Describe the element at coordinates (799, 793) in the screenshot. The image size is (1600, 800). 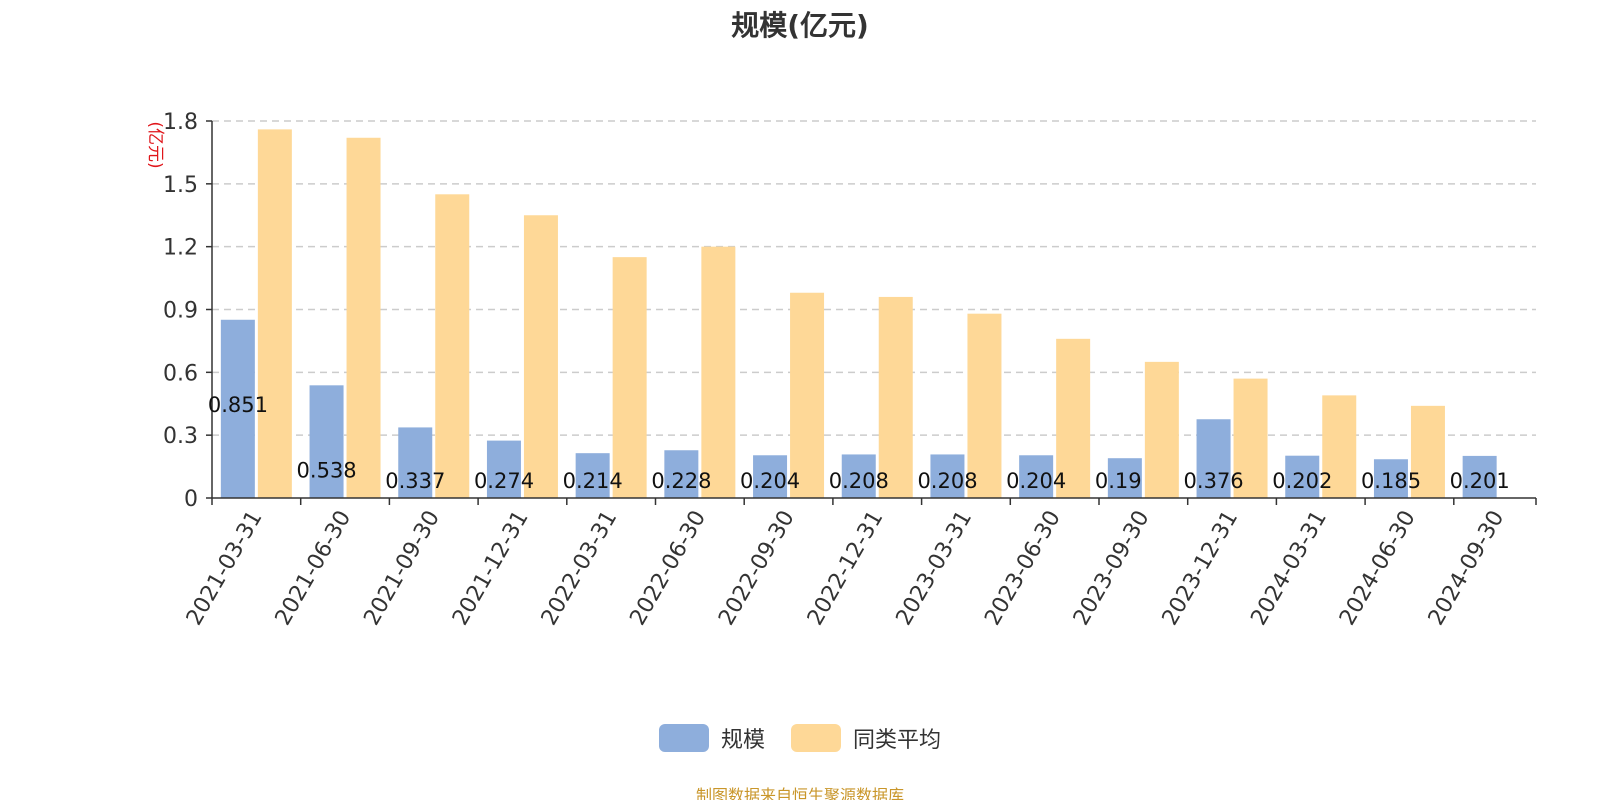
I see `source-note: 制图数据来自恒生聚源数据库` at that location.